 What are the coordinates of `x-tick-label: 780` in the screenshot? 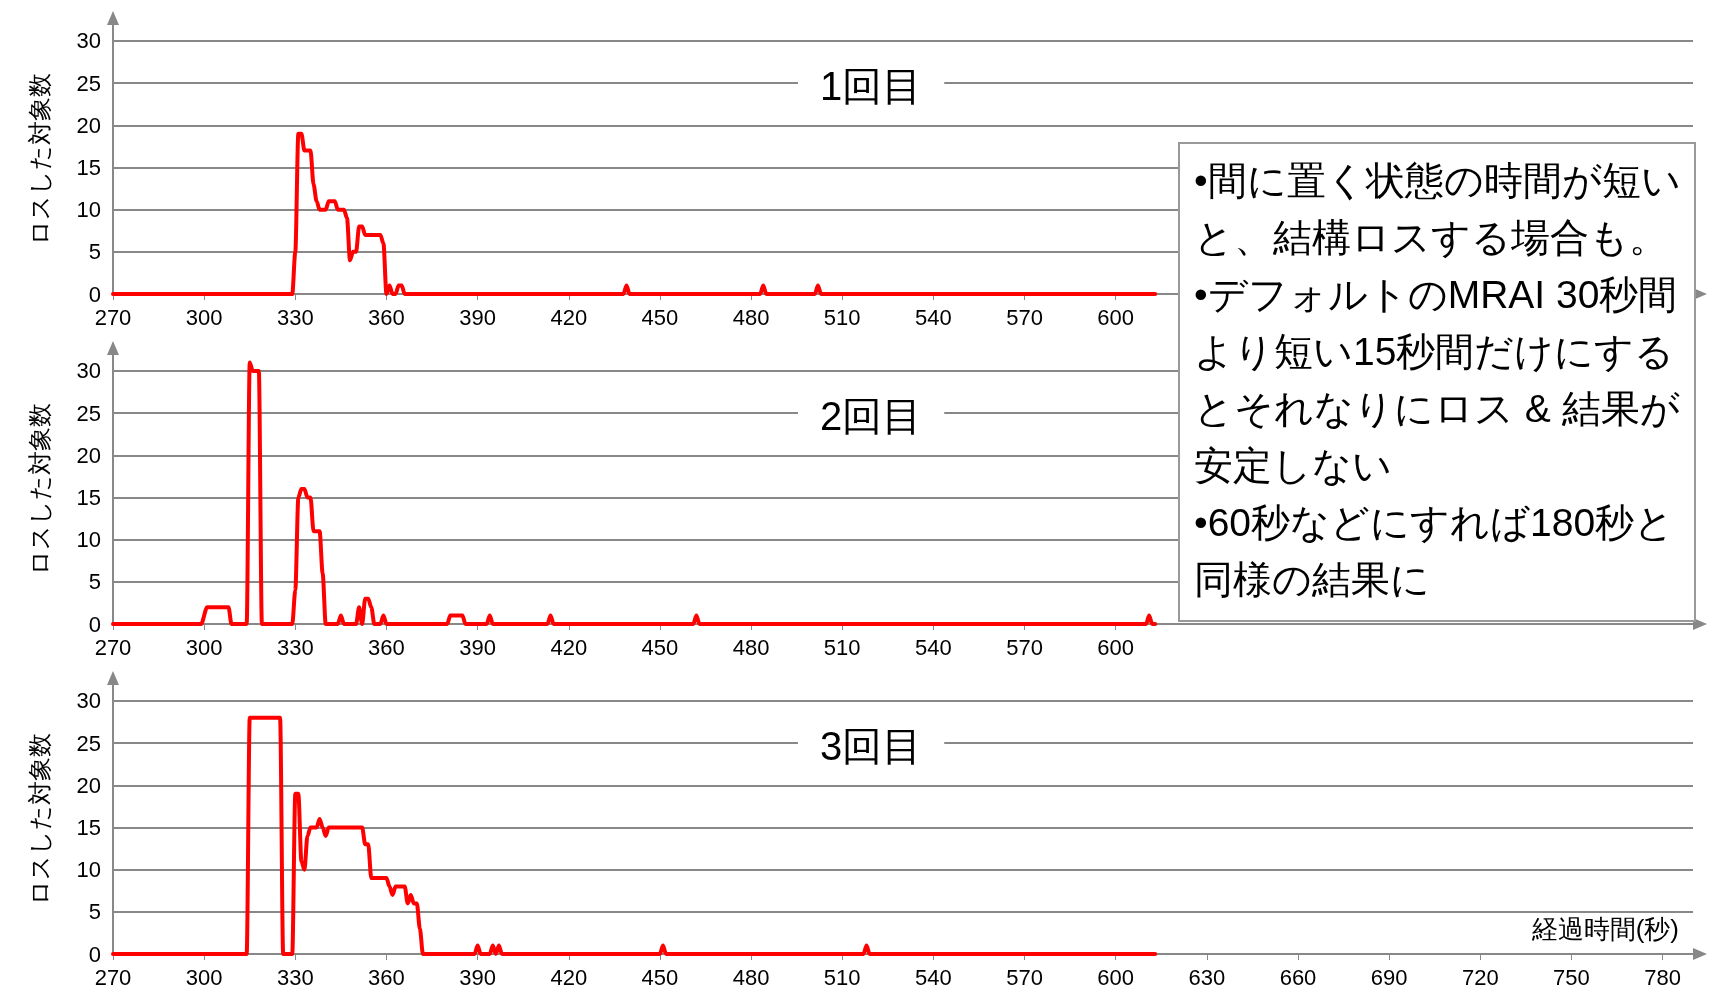 It's located at (1662, 977).